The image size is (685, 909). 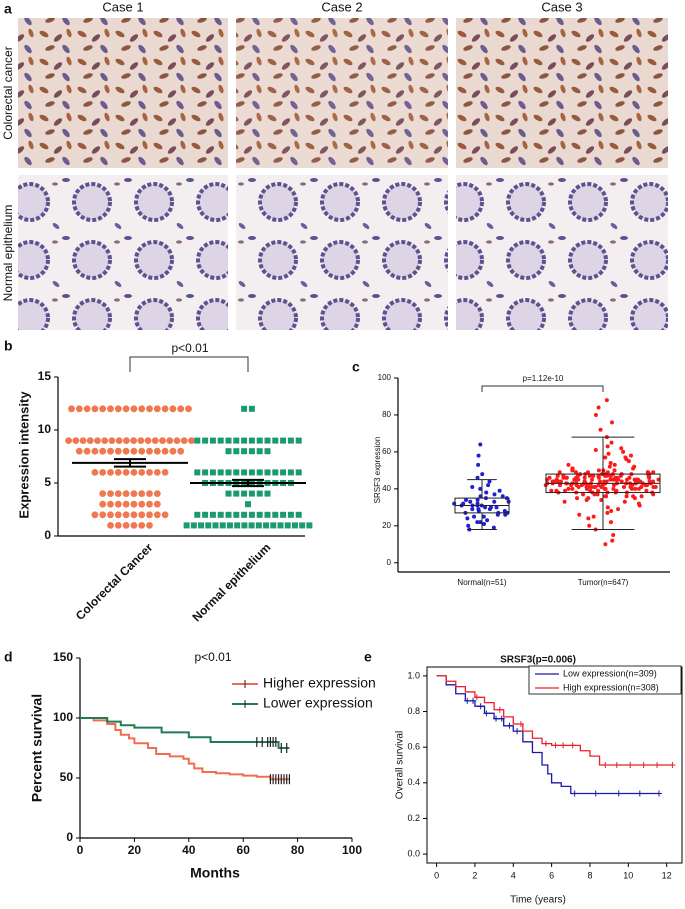 I want to click on tissue-image, so click(x=342, y=252).